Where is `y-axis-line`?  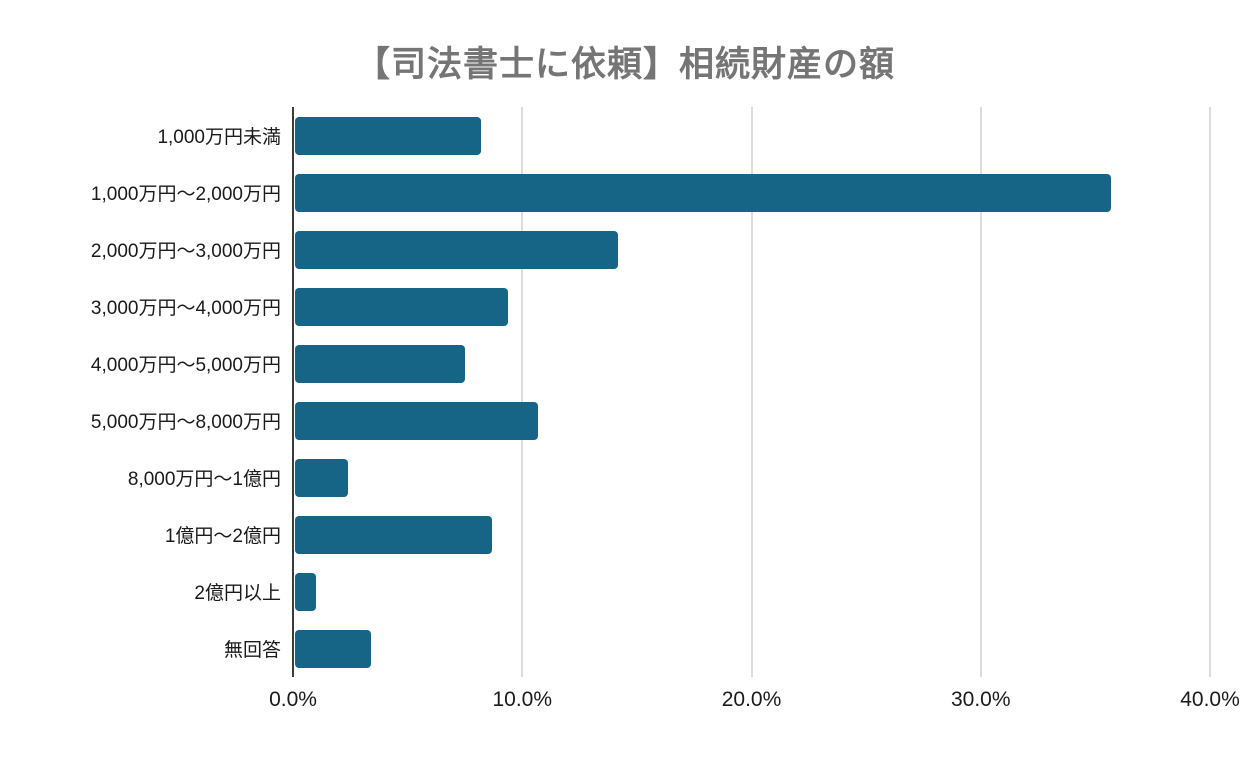
y-axis-line is located at coordinates (293, 392).